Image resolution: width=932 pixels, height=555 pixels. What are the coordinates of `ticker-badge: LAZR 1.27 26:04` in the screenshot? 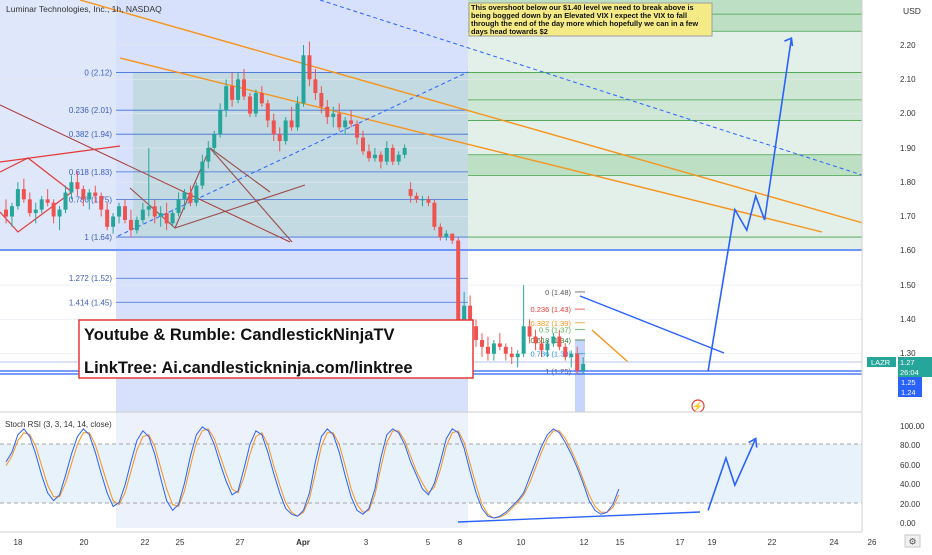 It's located at (899, 367).